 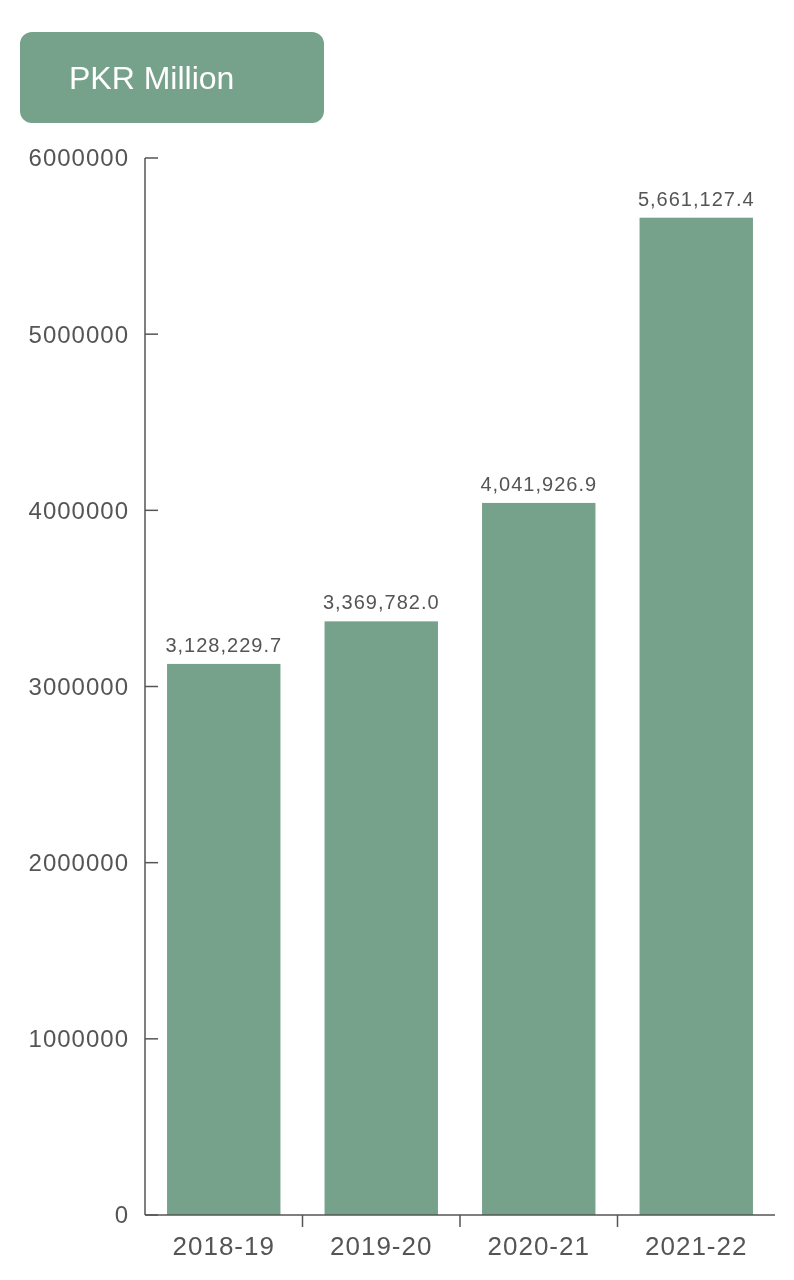 I want to click on y-tick-label: 6000000, so click(x=78, y=158).